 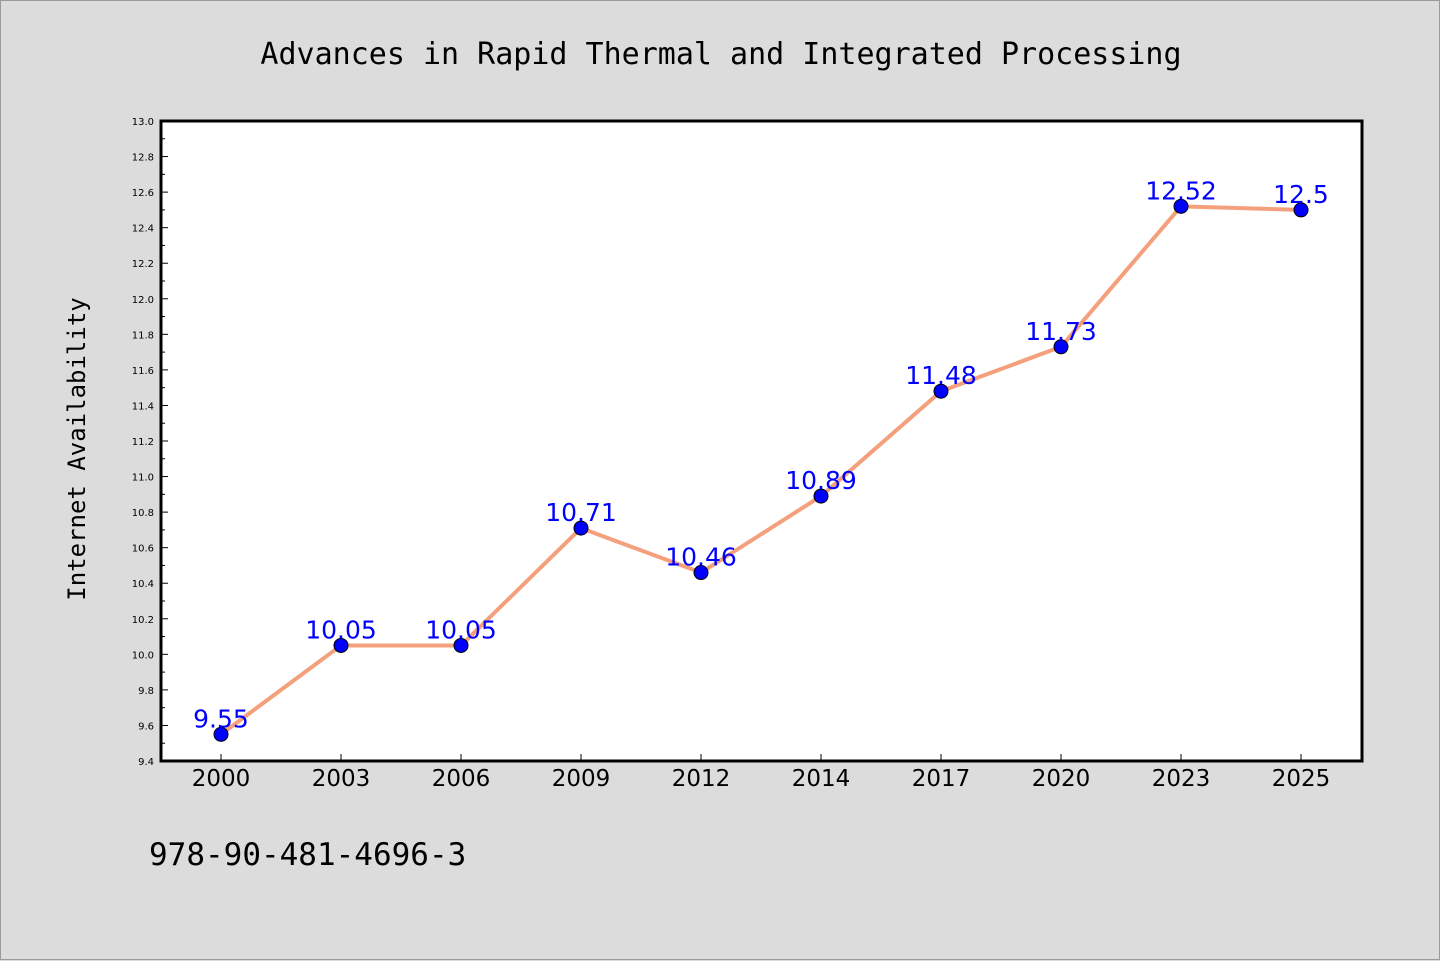 I want to click on x-axis: 2000 2003 2006 2009 2012 2014 2017 2020 2023 2025, so click(x=761, y=773).